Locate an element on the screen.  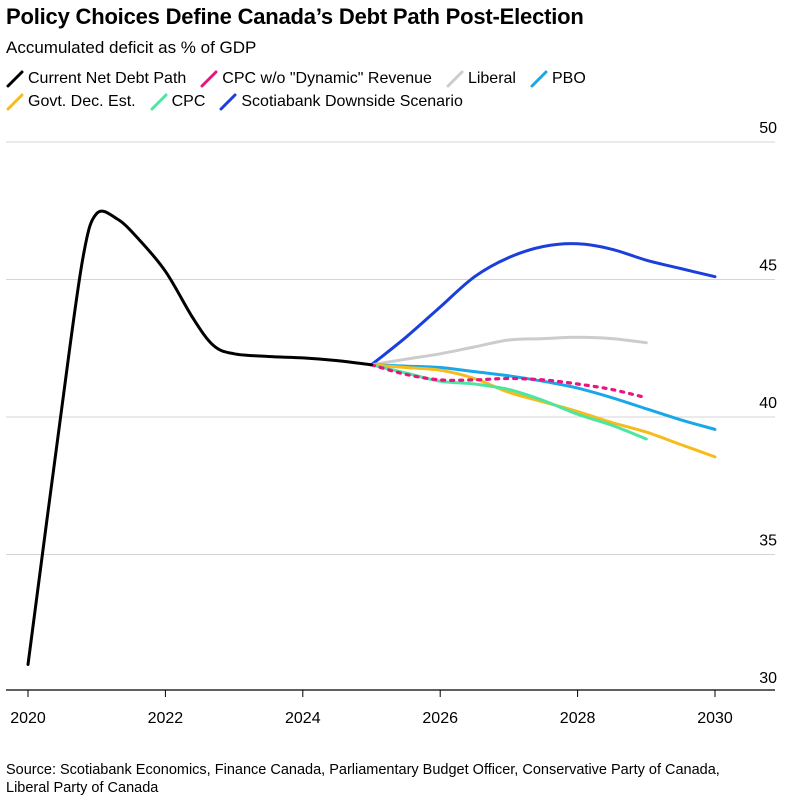
x-tick-label: 2020 is located at coordinates (28, 718).